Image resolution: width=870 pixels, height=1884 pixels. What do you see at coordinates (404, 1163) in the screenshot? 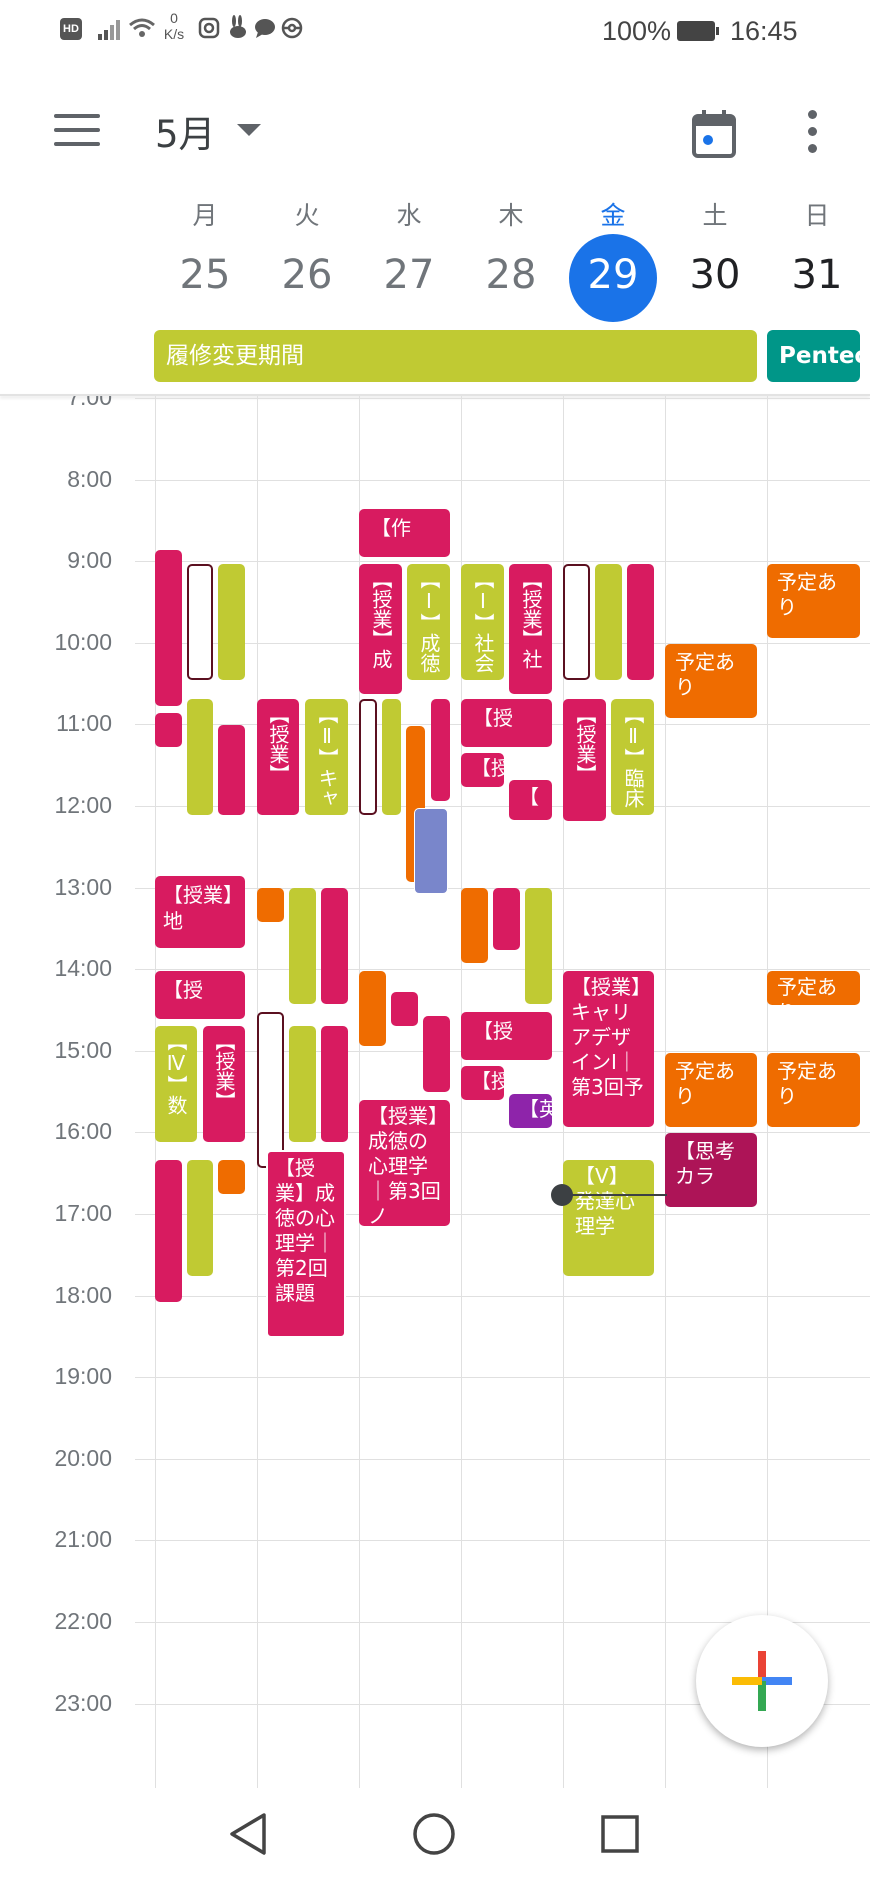
I see `event-wed-seitoku-3: 【授業】成徳の心理学｜第3回ノ` at bounding box center [404, 1163].